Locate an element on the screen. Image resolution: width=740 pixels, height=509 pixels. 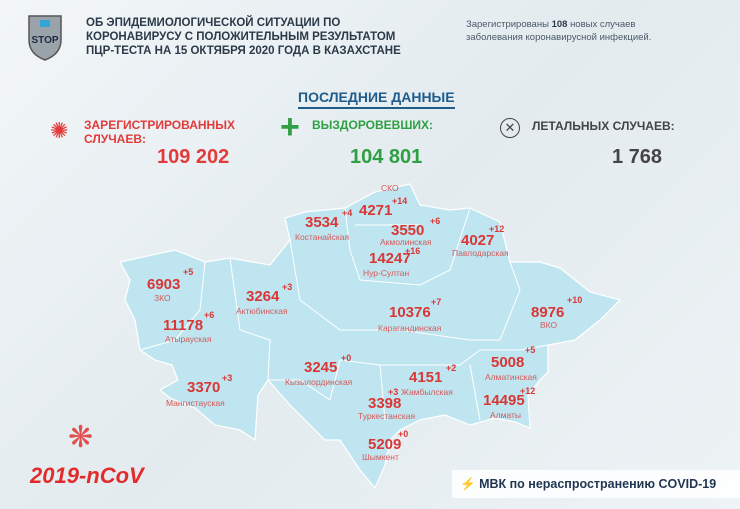
region-value: 5209 is located at coordinates (385, 444).